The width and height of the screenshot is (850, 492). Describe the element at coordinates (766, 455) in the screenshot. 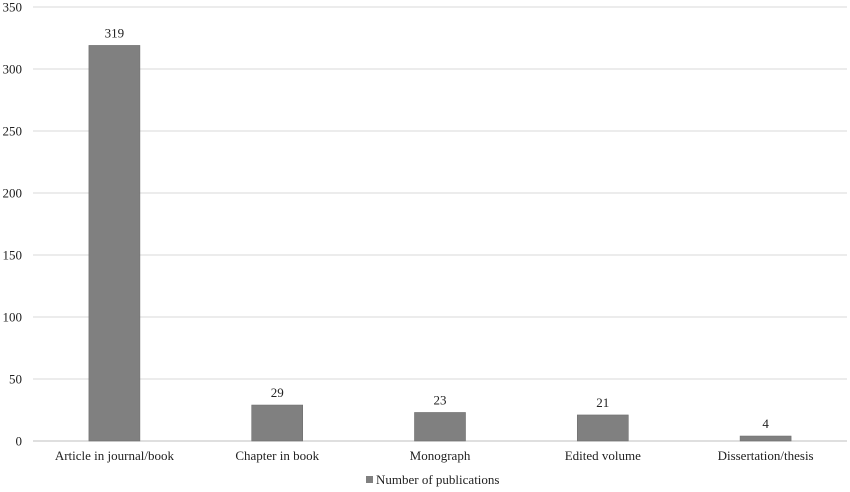

I see `x-category-label: Dissertation/thesis` at that location.